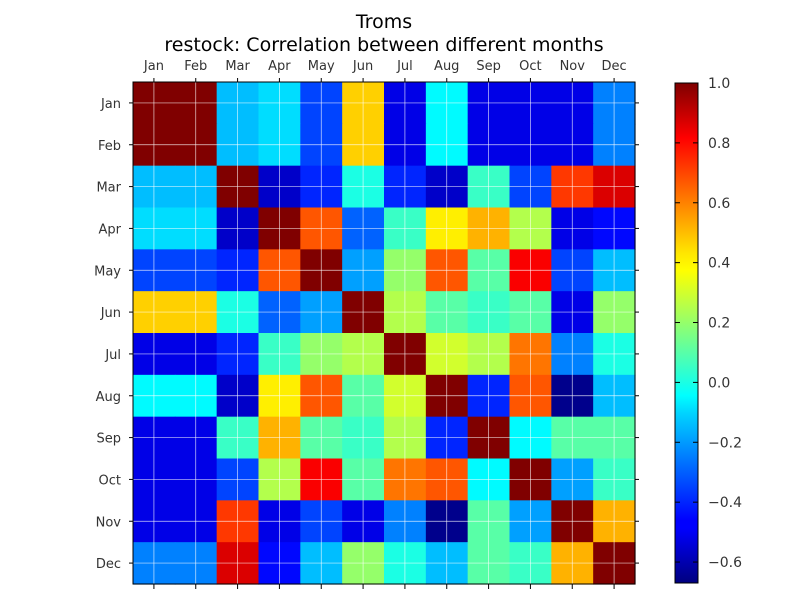 The image size is (800, 604). I want to click on x-tick-label-aug: Aug, so click(446, 66).